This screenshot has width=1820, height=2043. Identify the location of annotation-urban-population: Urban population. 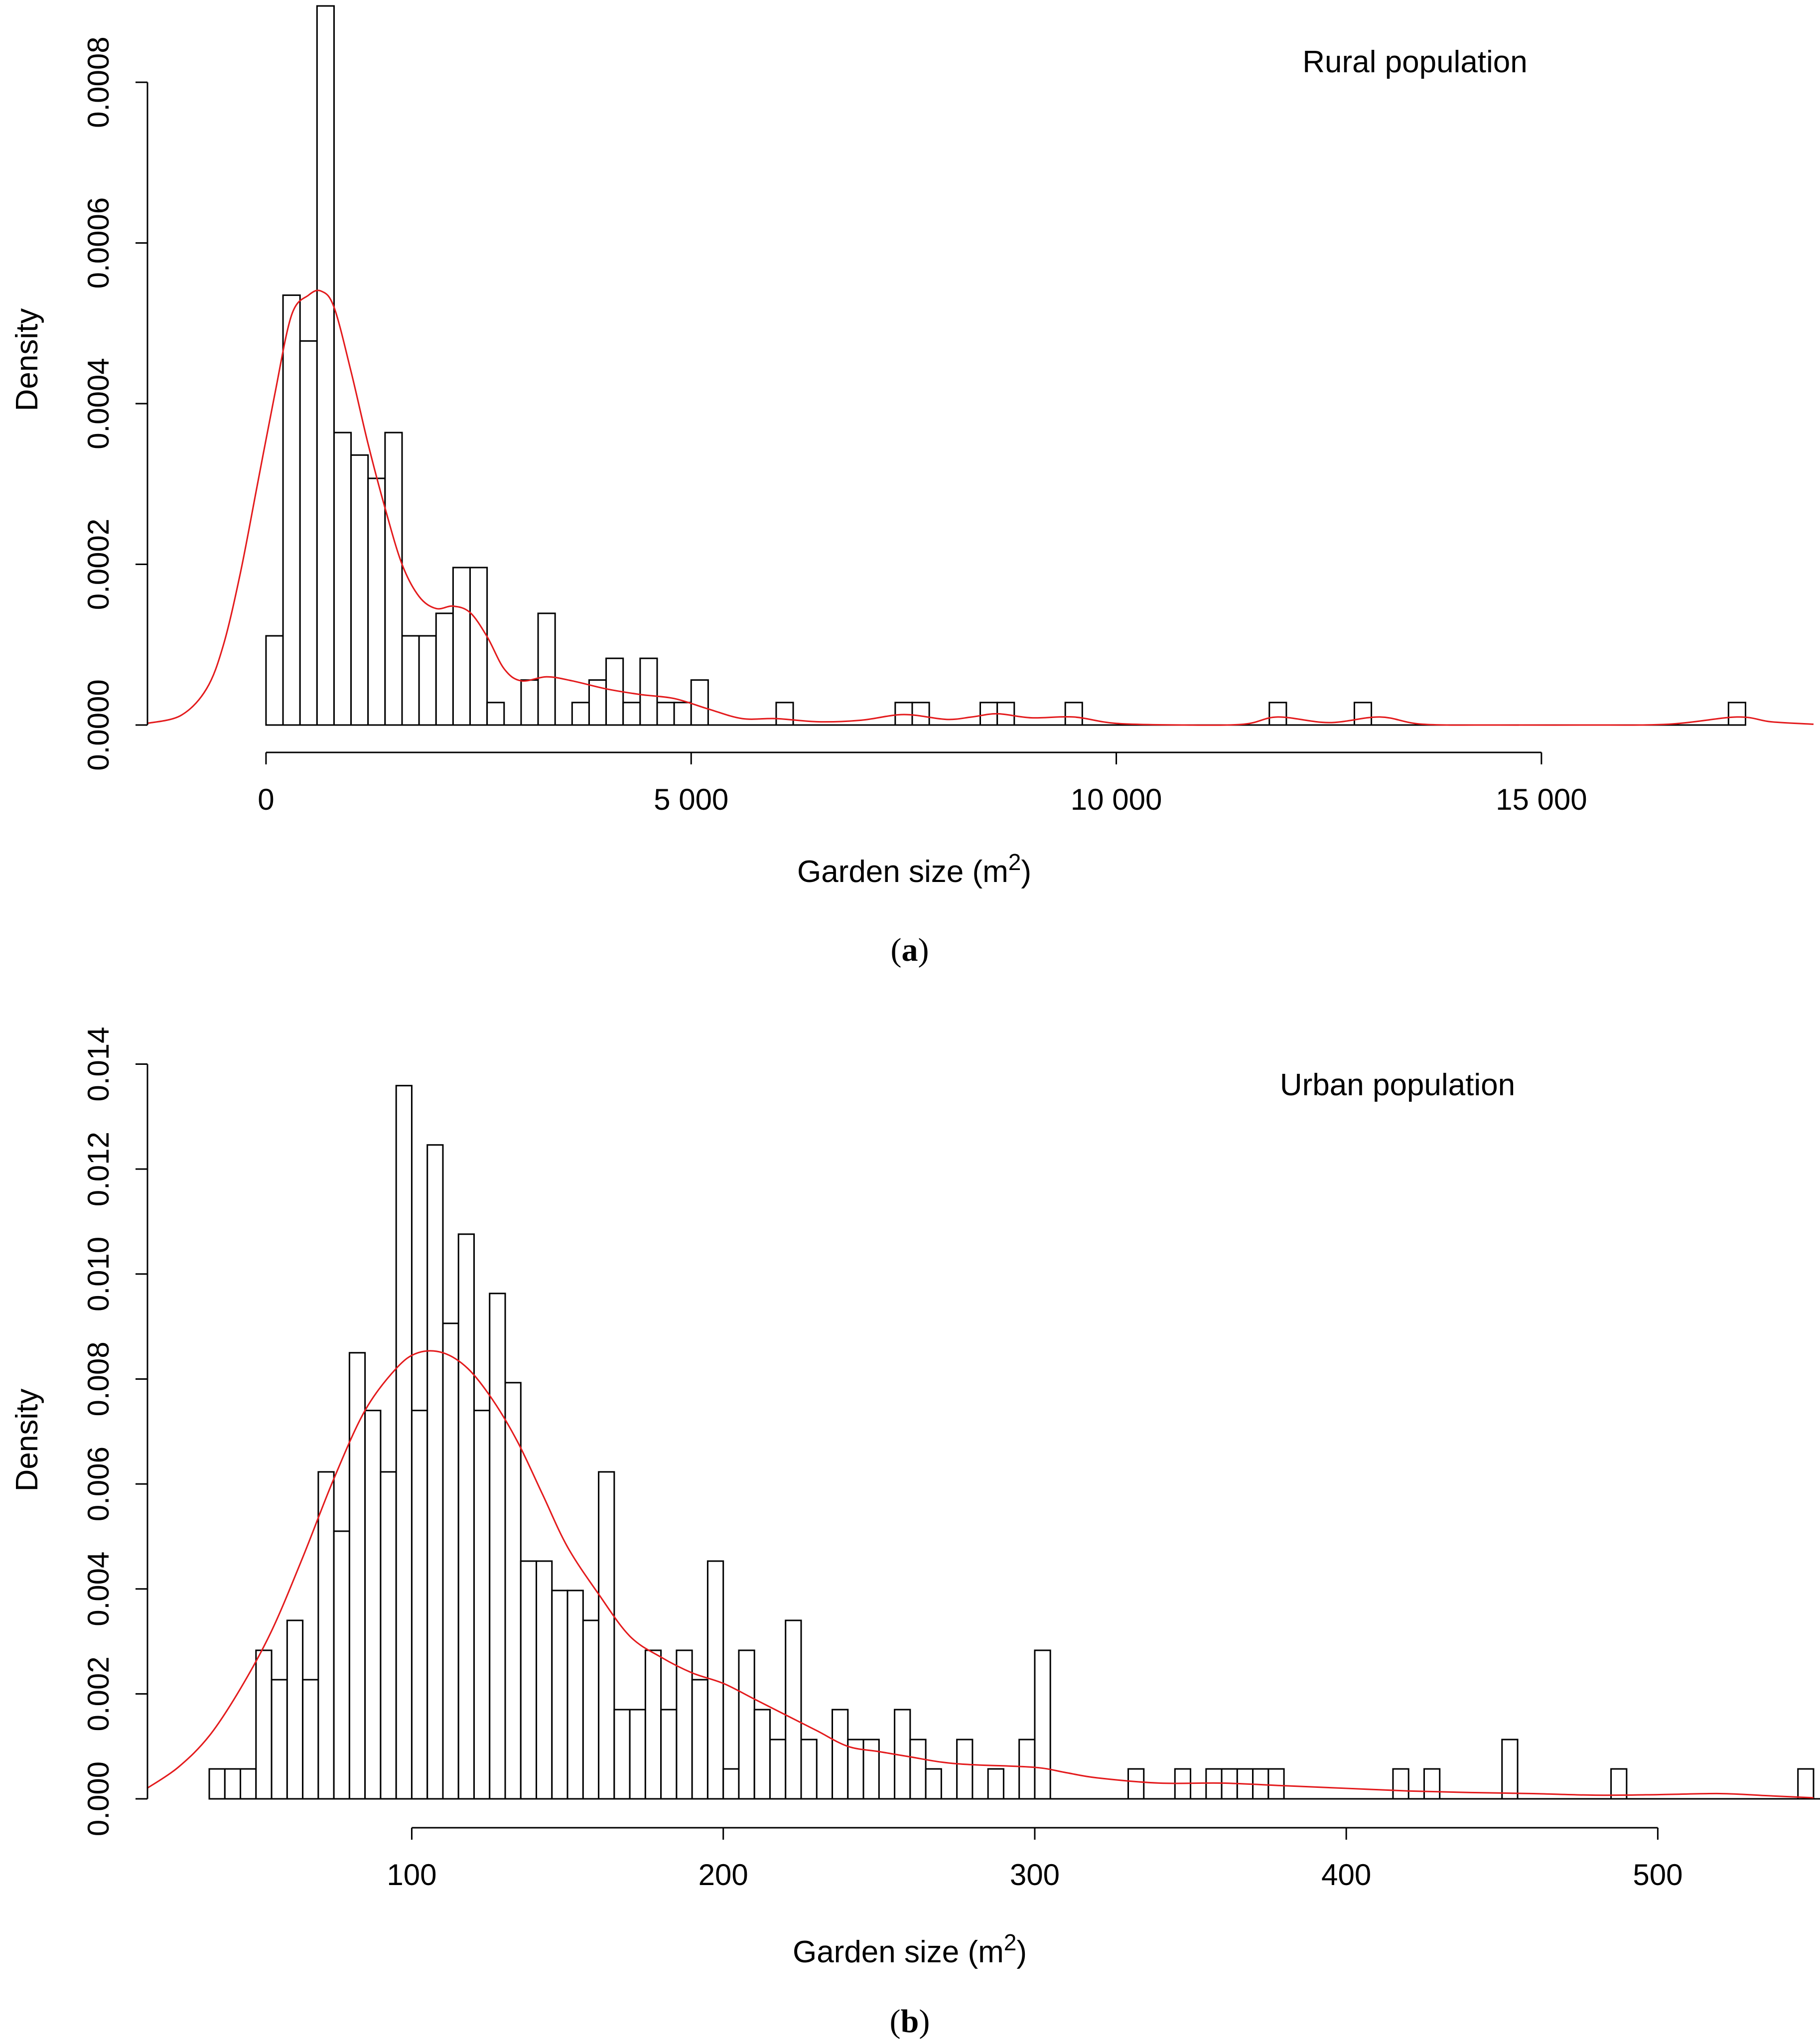
(1397, 1085).